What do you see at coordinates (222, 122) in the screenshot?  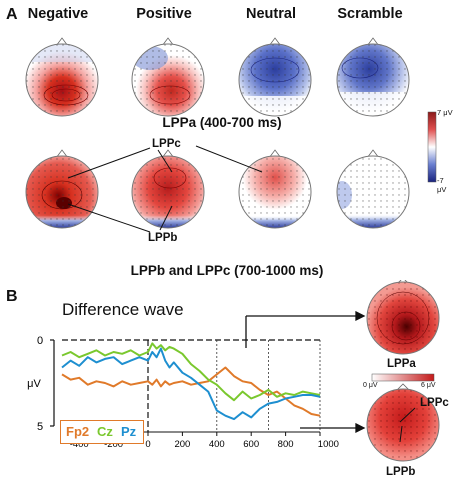 I see `caption-lppa: LPPa (400-700 ms)` at bounding box center [222, 122].